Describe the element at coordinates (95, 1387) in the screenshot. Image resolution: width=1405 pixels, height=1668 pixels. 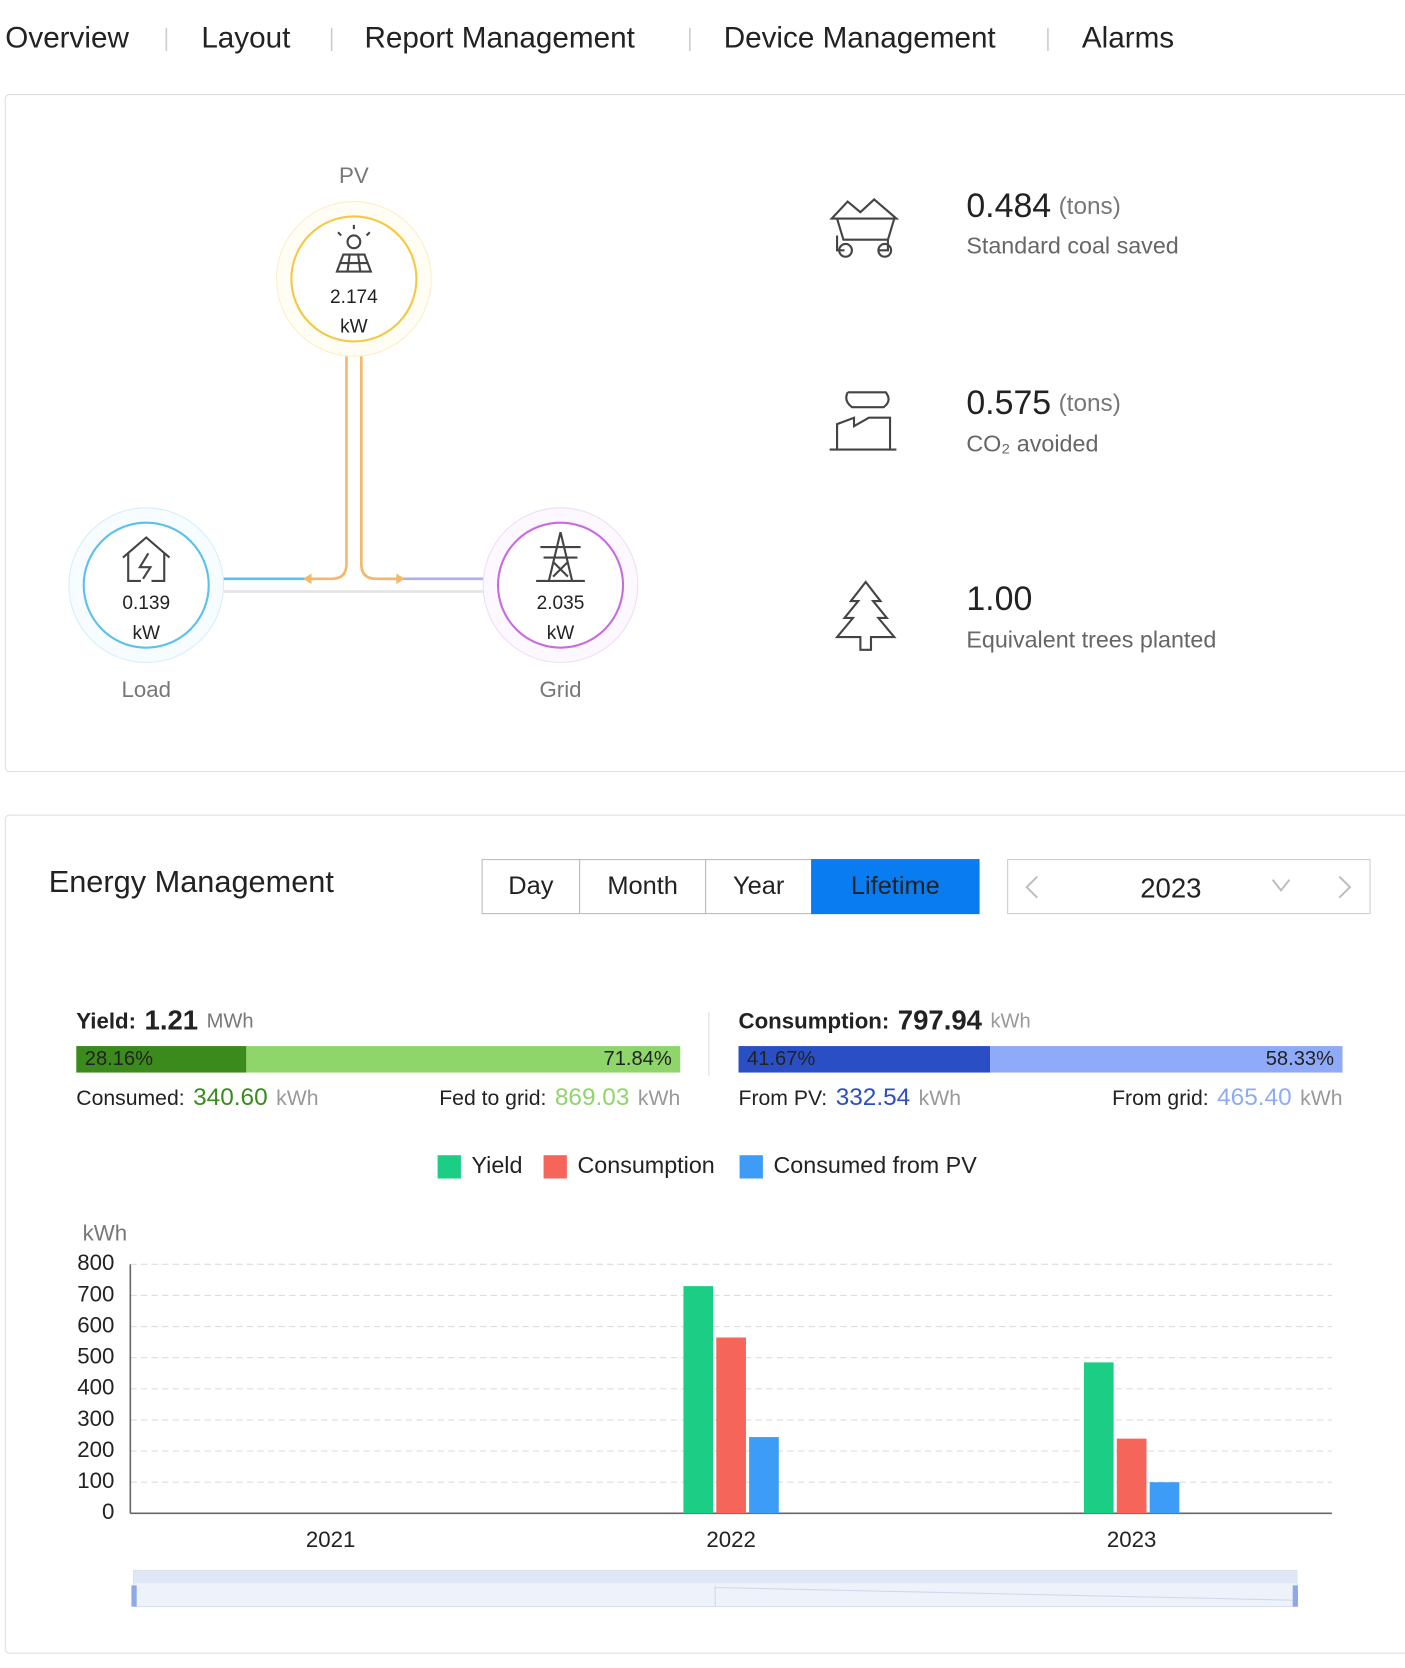
I see `y-tick-label: 400` at that location.